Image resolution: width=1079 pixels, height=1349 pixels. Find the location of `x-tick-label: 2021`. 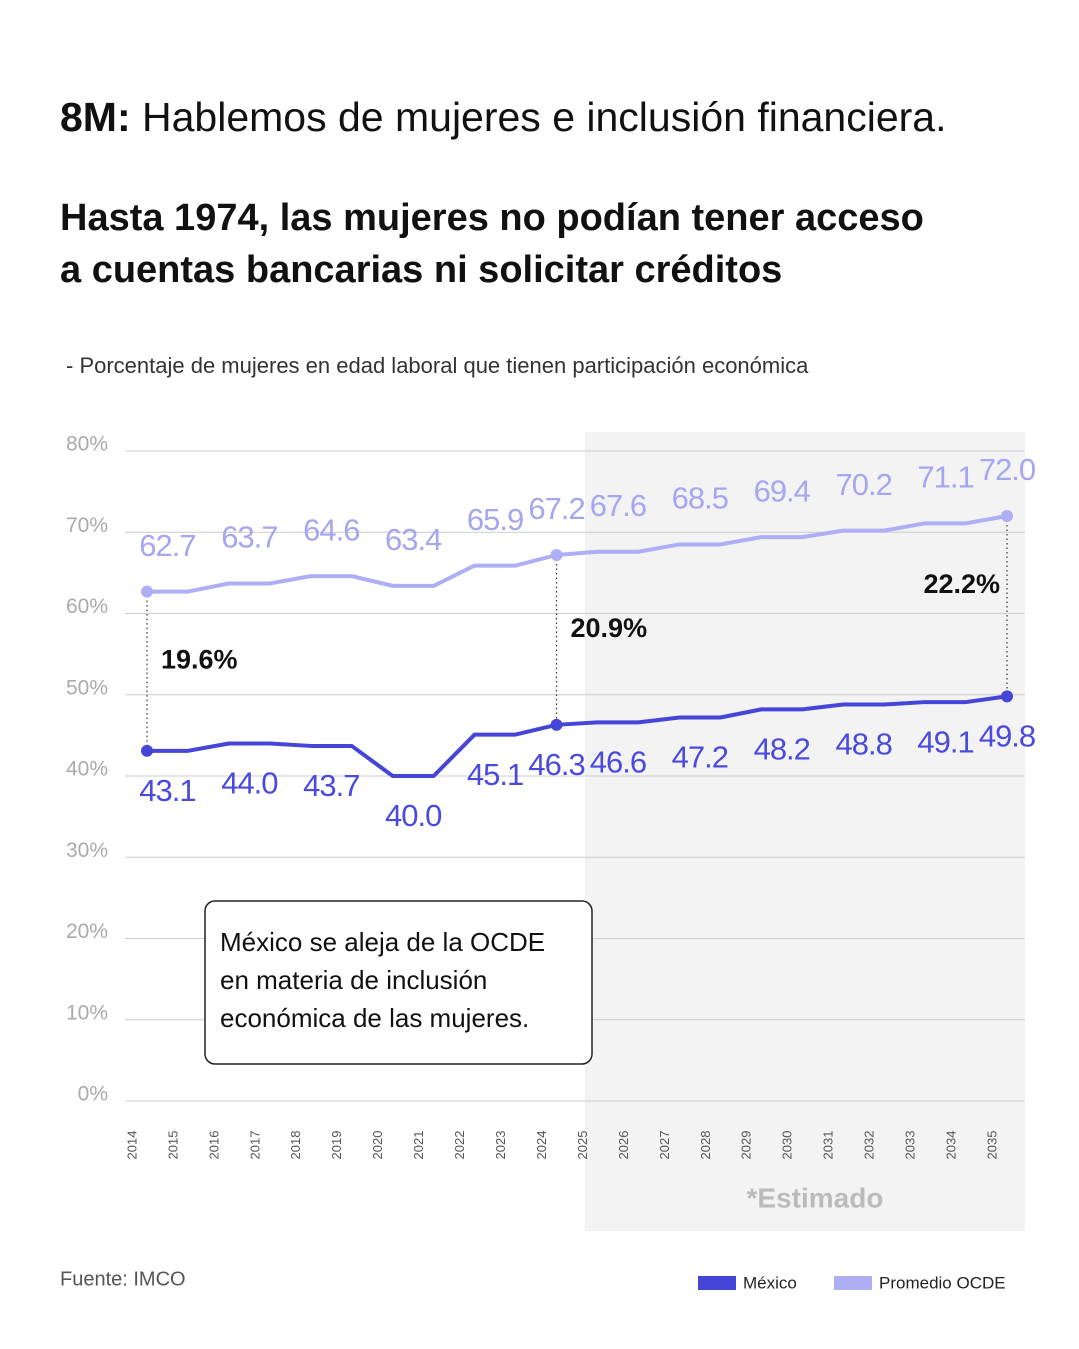

x-tick-label: 2021 is located at coordinates (418, 1145).